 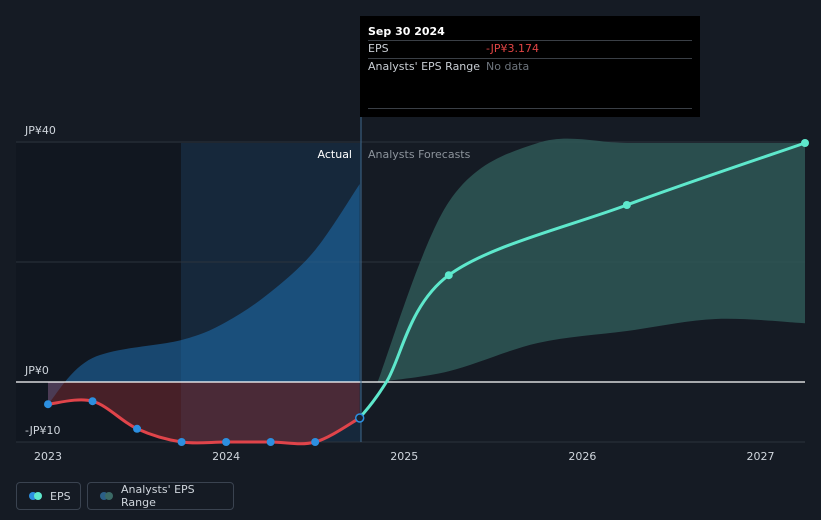 What do you see at coordinates (60, 496) in the screenshot?
I see `legend-eps-label: EPS` at bounding box center [60, 496].